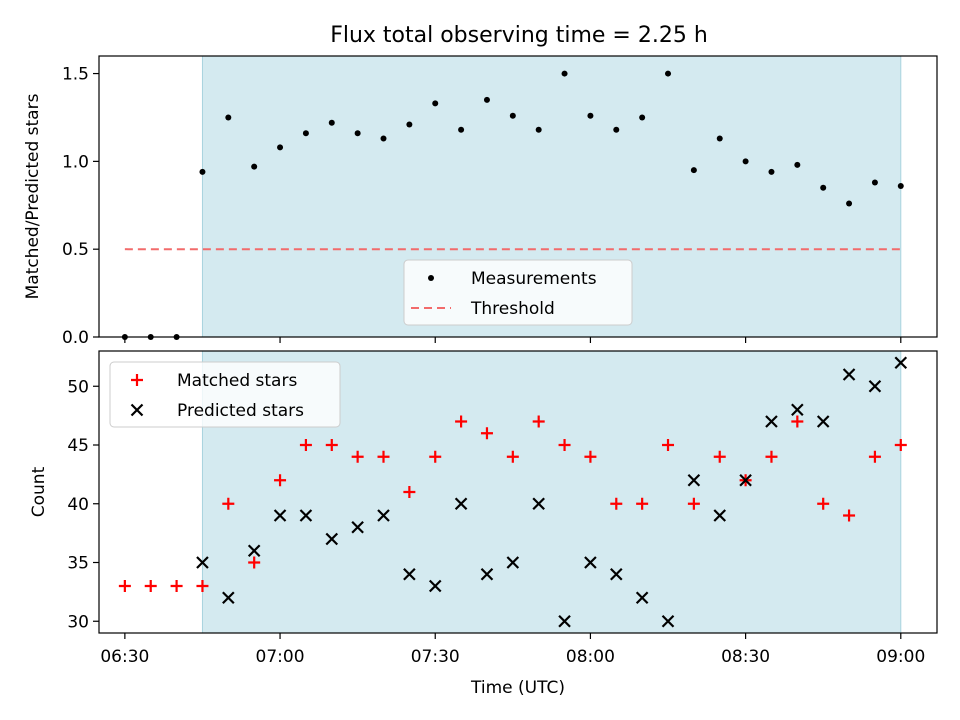 The width and height of the screenshot is (960, 720). I want to click on chart-title: Flux total observing time = 2.25 h, so click(519, 35).